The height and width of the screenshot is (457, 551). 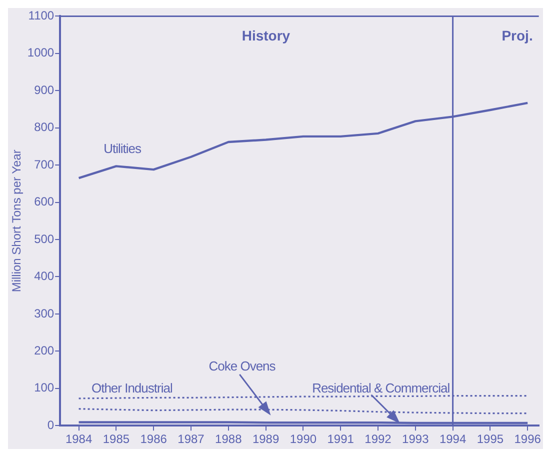 I want to click on x-tick-label: 1986, so click(x=154, y=439).